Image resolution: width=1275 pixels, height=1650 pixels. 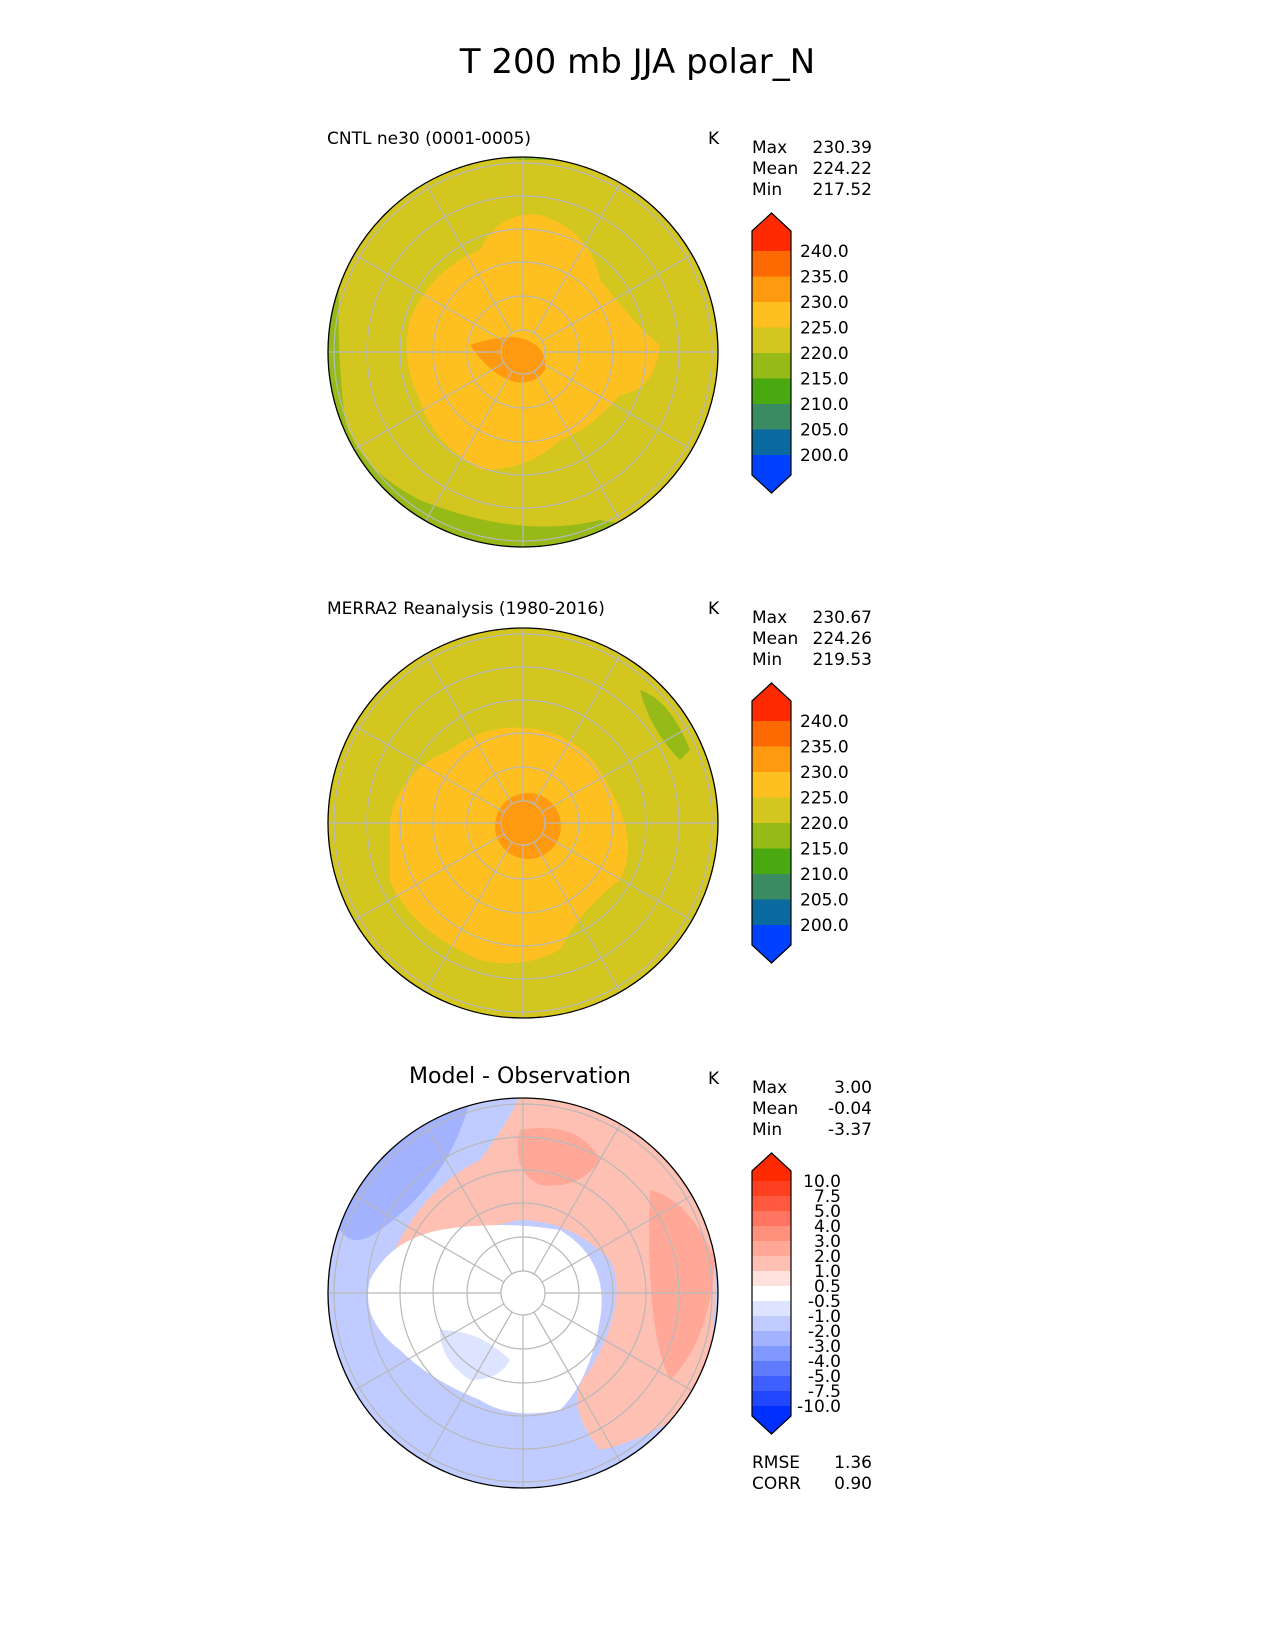 What do you see at coordinates (827, 1212) in the screenshot?
I see `colorbar-tick-label: 5.0` at bounding box center [827, 1212].